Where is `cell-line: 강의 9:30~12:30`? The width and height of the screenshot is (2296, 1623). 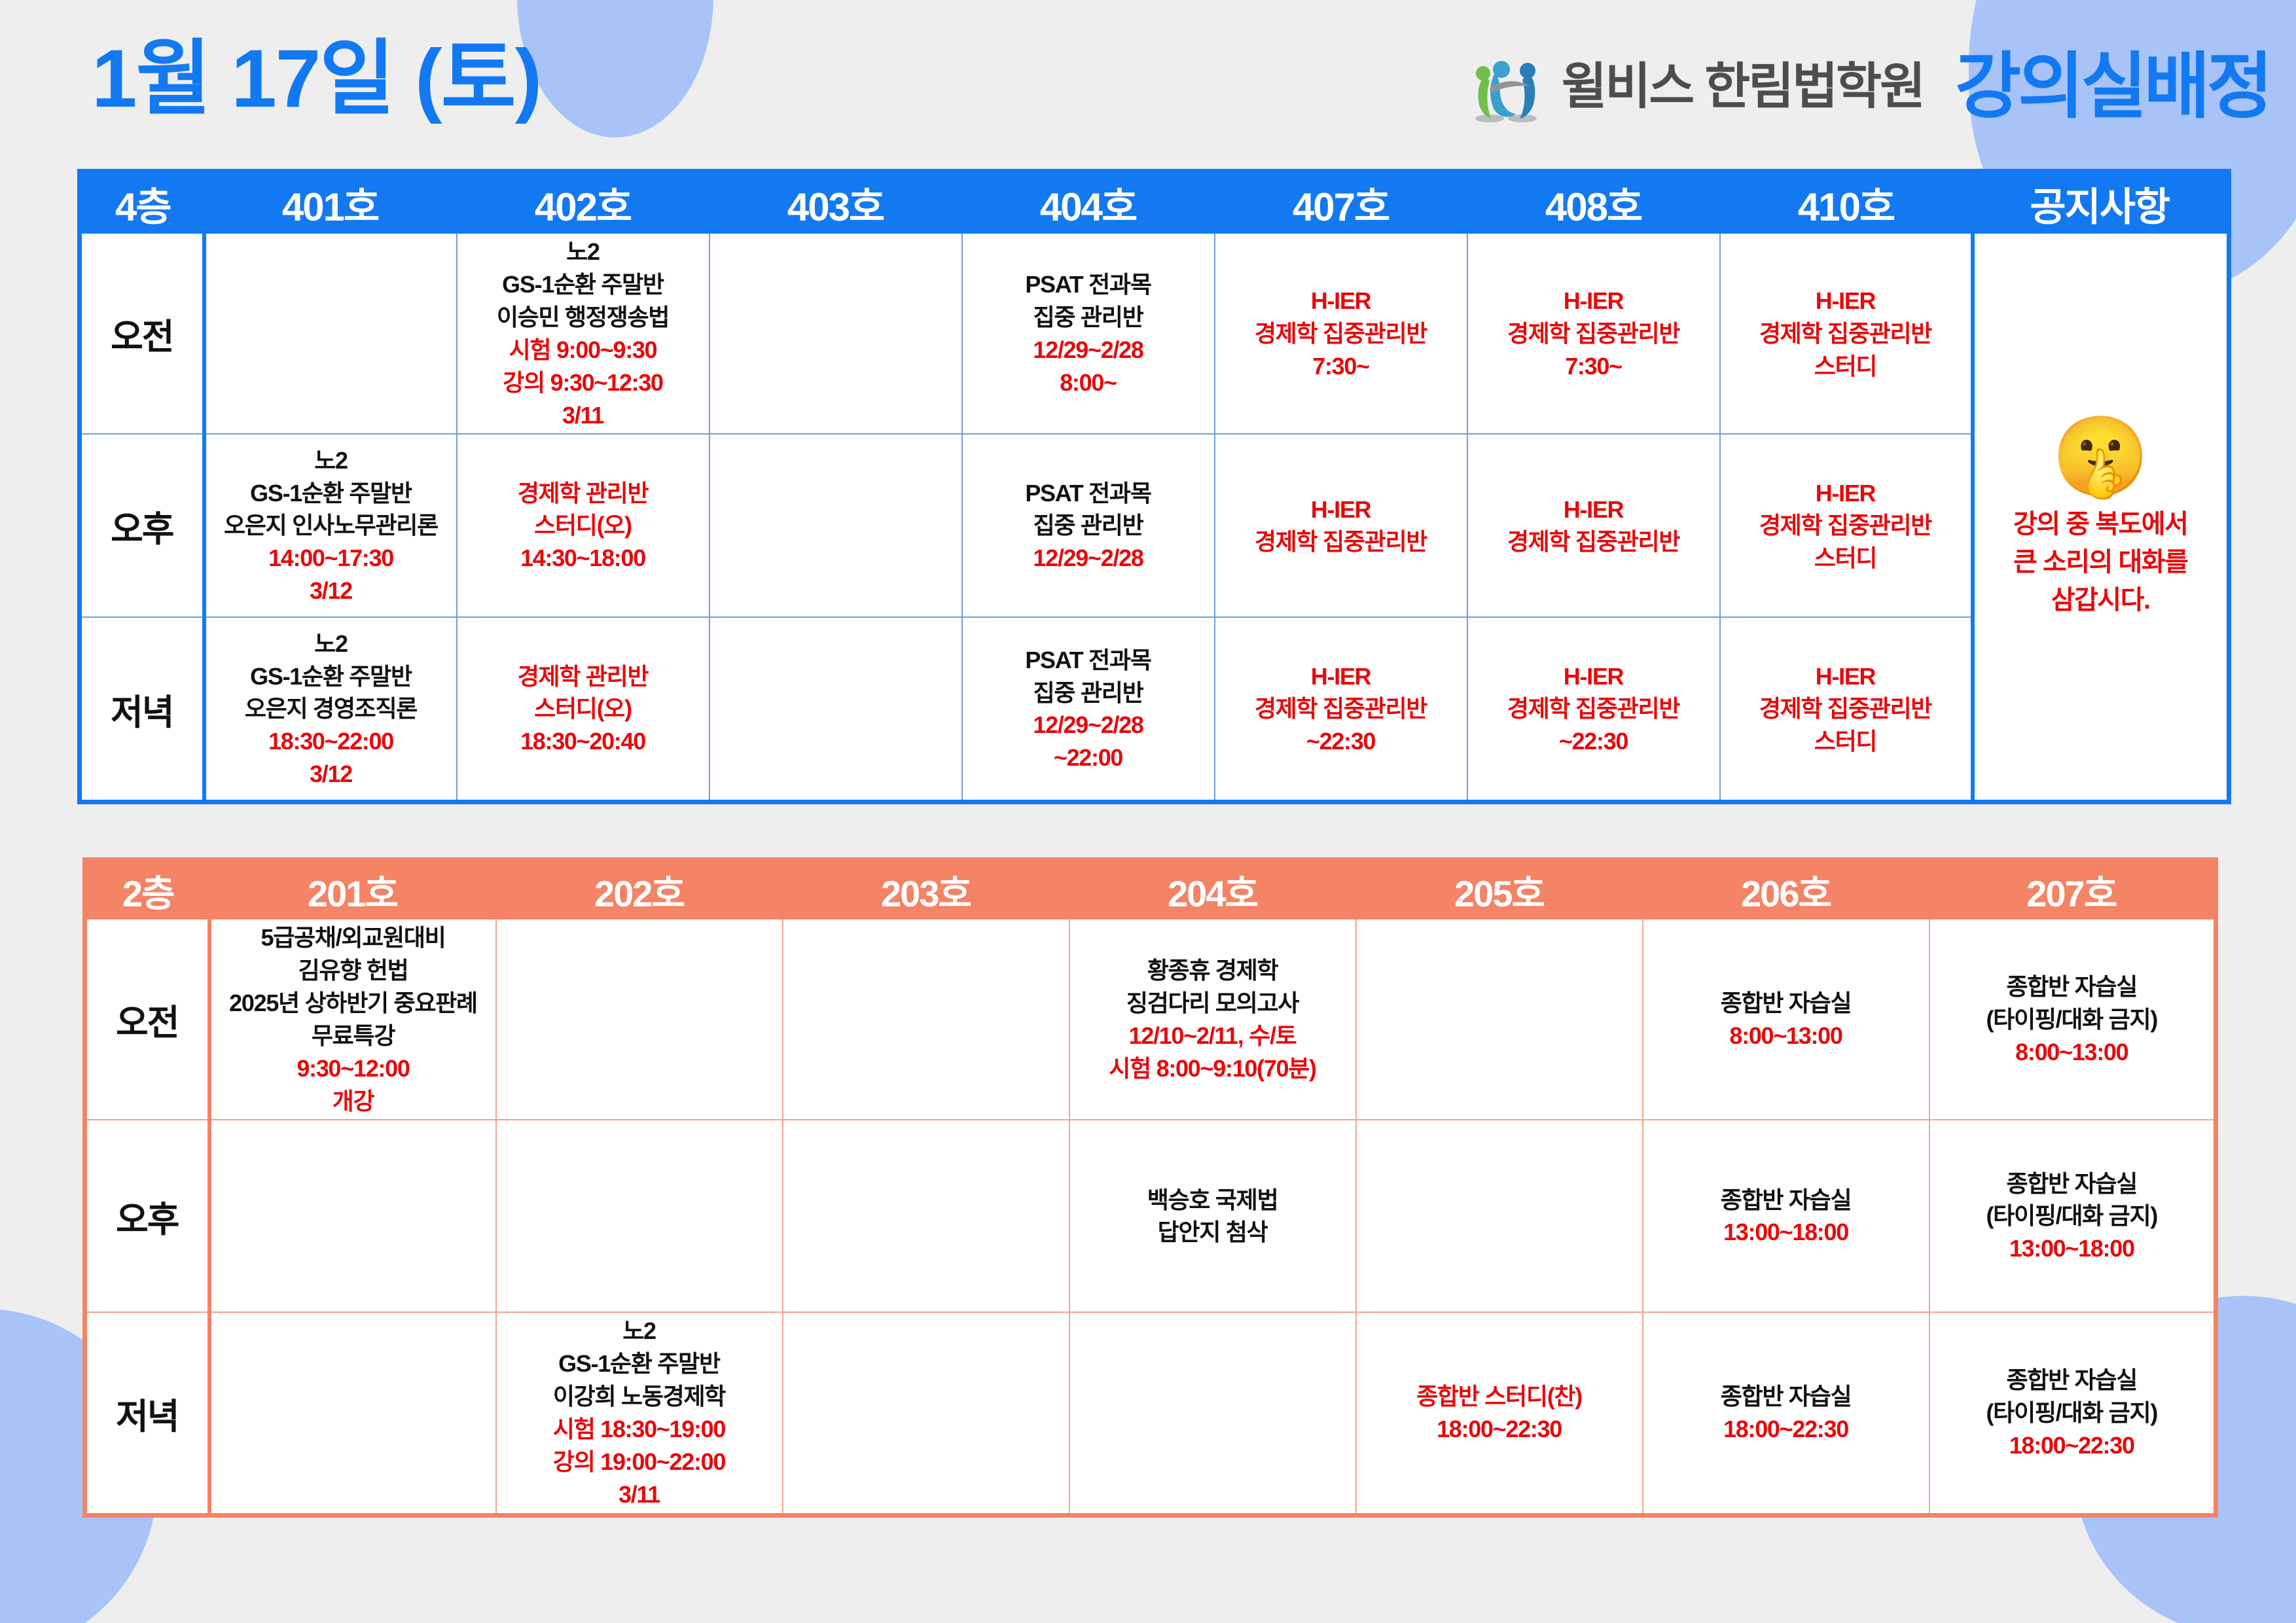
cell-line: 강의 9:30~12:30 is located at coordinates (583, 382).